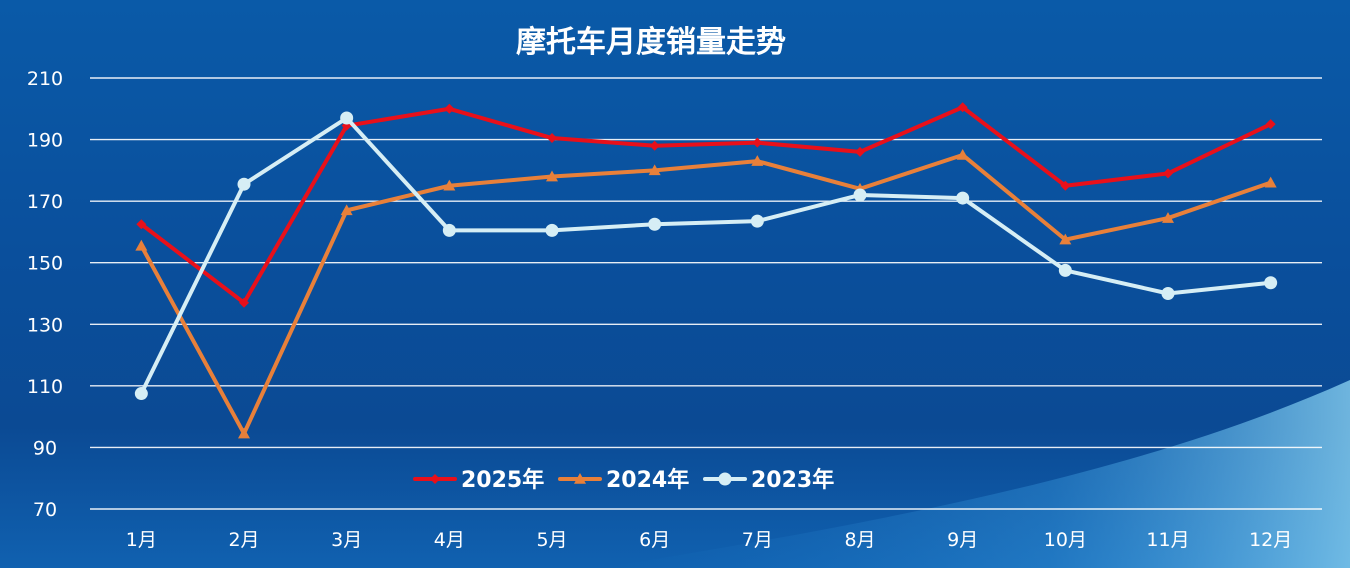  I want to click on y-tick-label: 110, so click(45, 387).